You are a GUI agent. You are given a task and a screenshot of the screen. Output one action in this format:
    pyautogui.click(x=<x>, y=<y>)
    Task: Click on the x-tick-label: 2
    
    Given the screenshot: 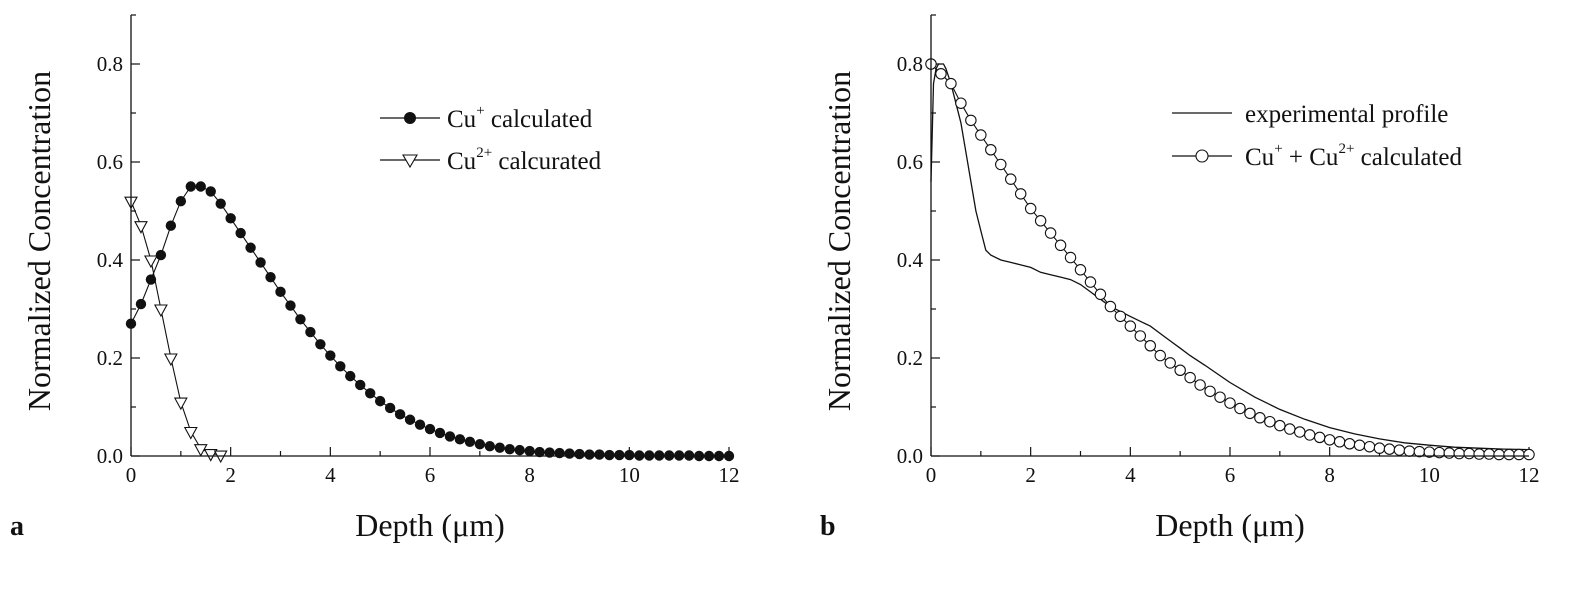 What is the action you would take?
    pyautogui.click(x=230, y=475)
    